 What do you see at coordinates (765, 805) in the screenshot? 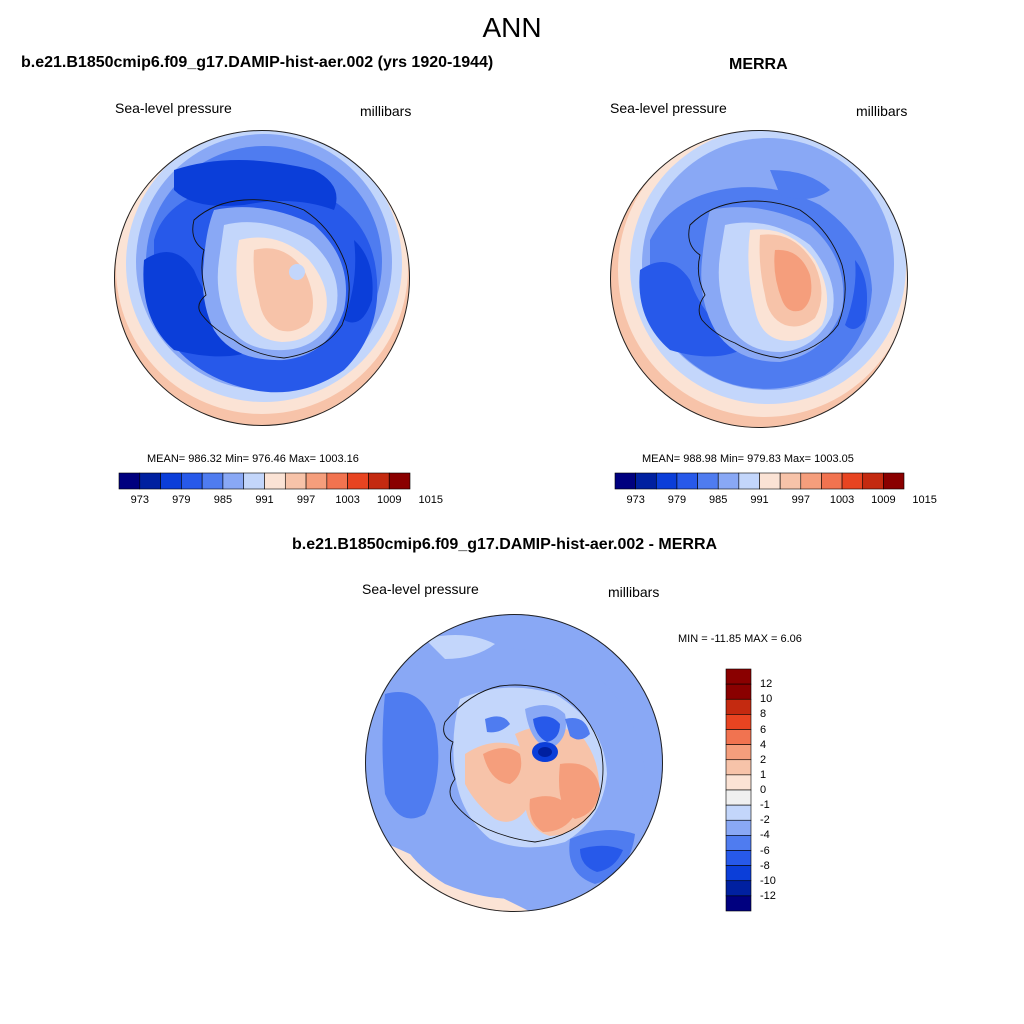
I see `colorbar-tick-label: -1` at bounding box center [765, 805].